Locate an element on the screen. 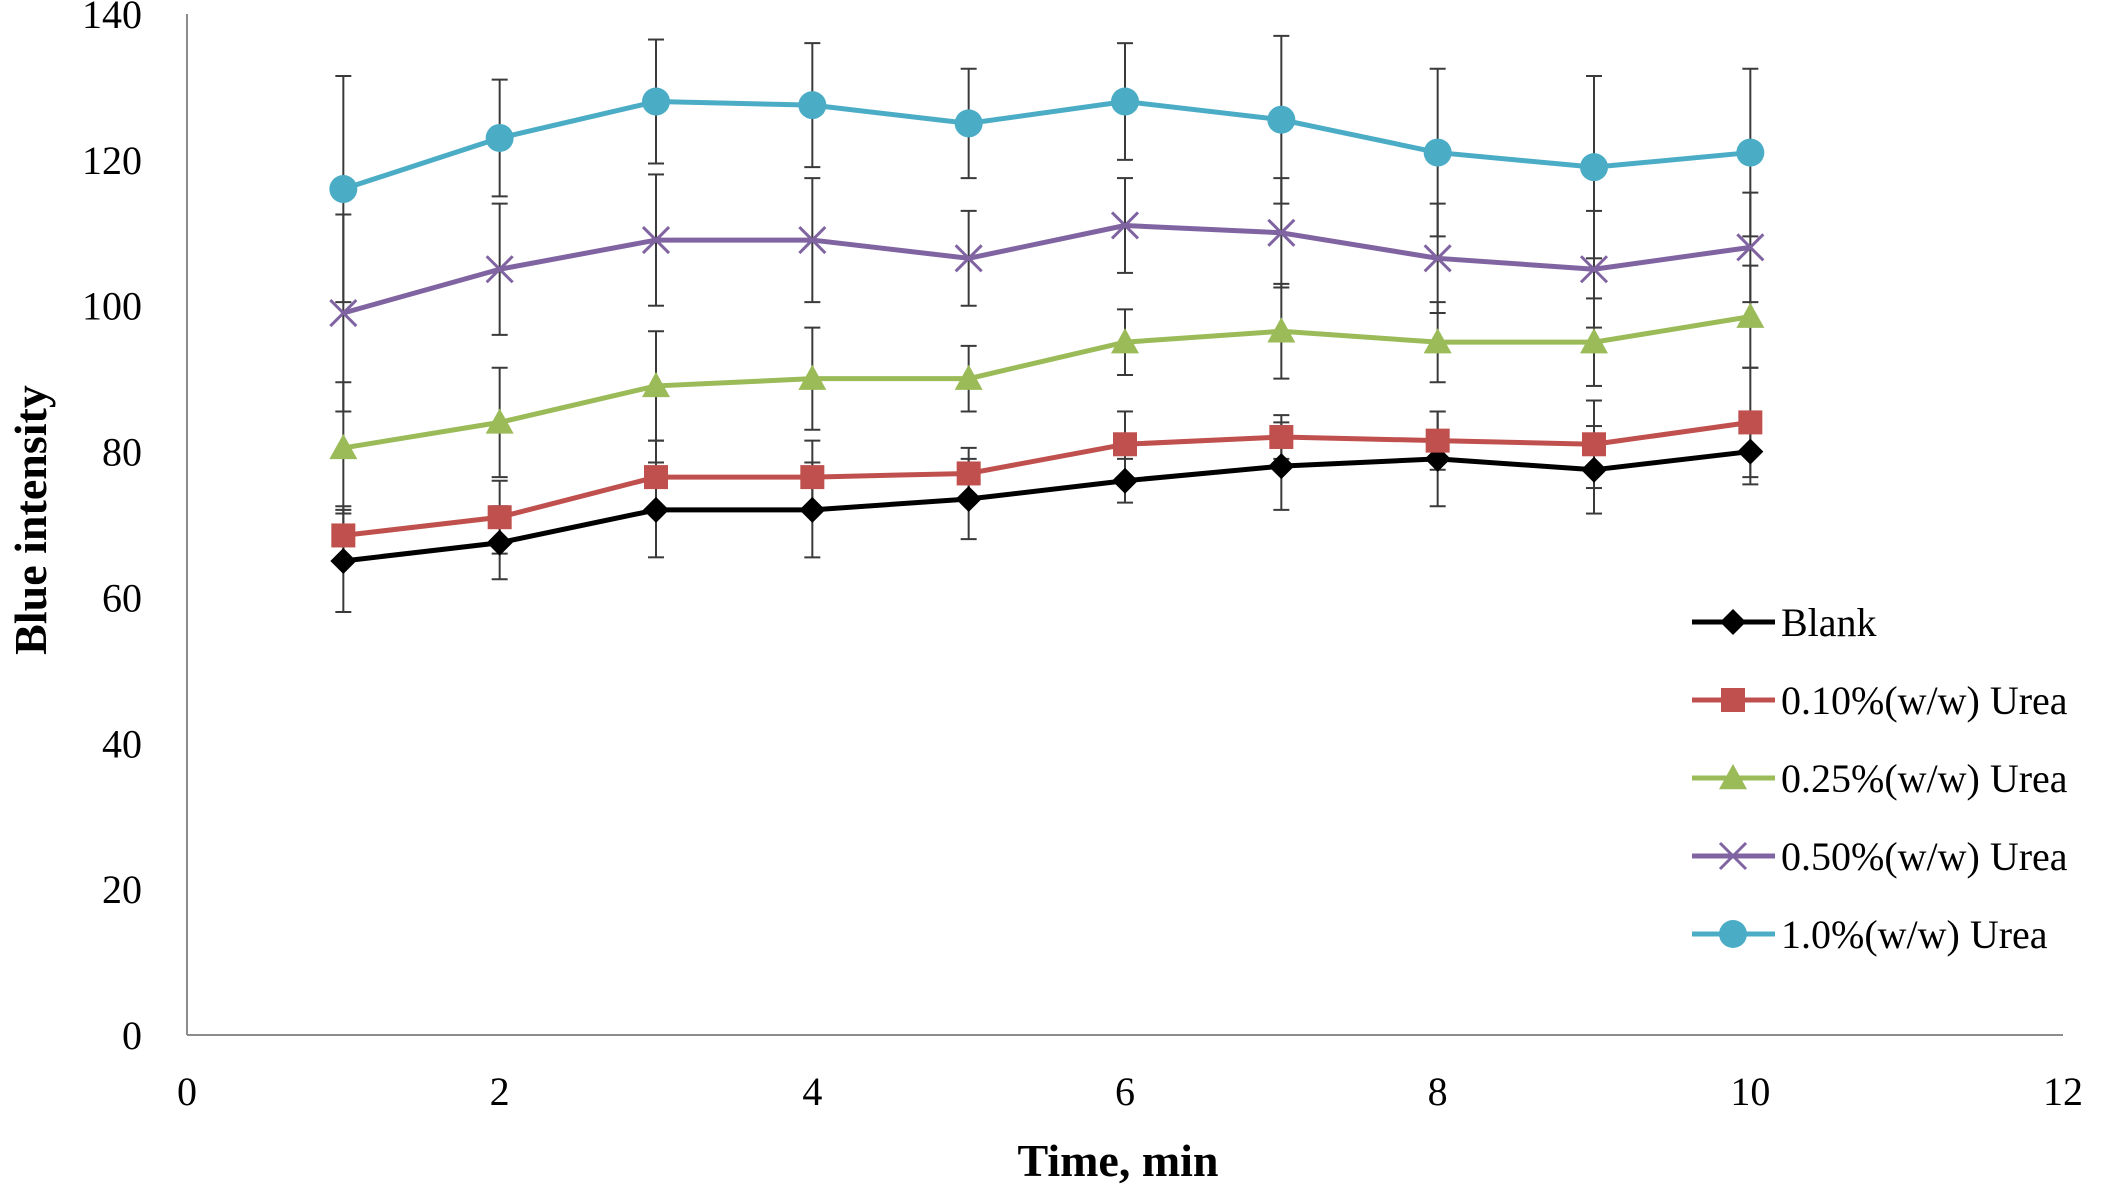 This screenshot has width=2128, height=1199. x-tick-label: 8 is located at coordinates (1438, 1091).